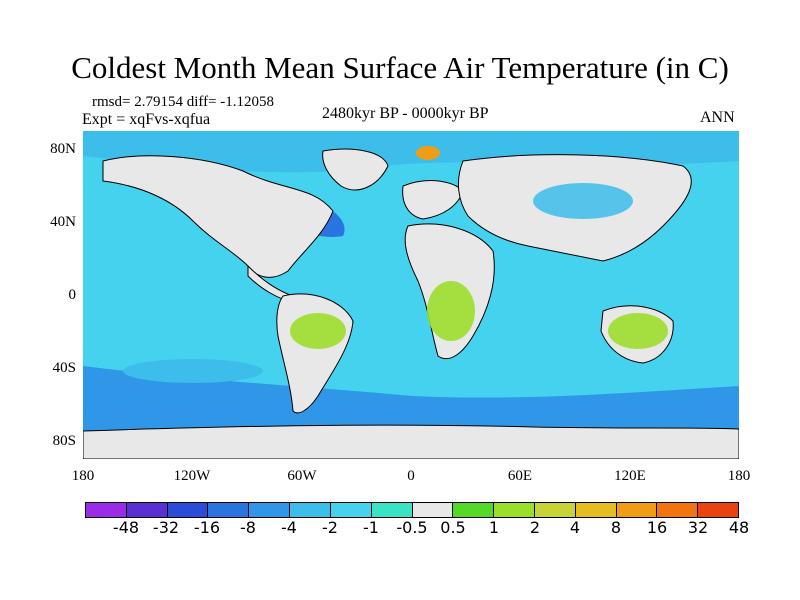 The image size is (800, 600). Describe the element at coordinates (192, 476) in the screenshot. I see `lon-label-120w: 120W` at that location.